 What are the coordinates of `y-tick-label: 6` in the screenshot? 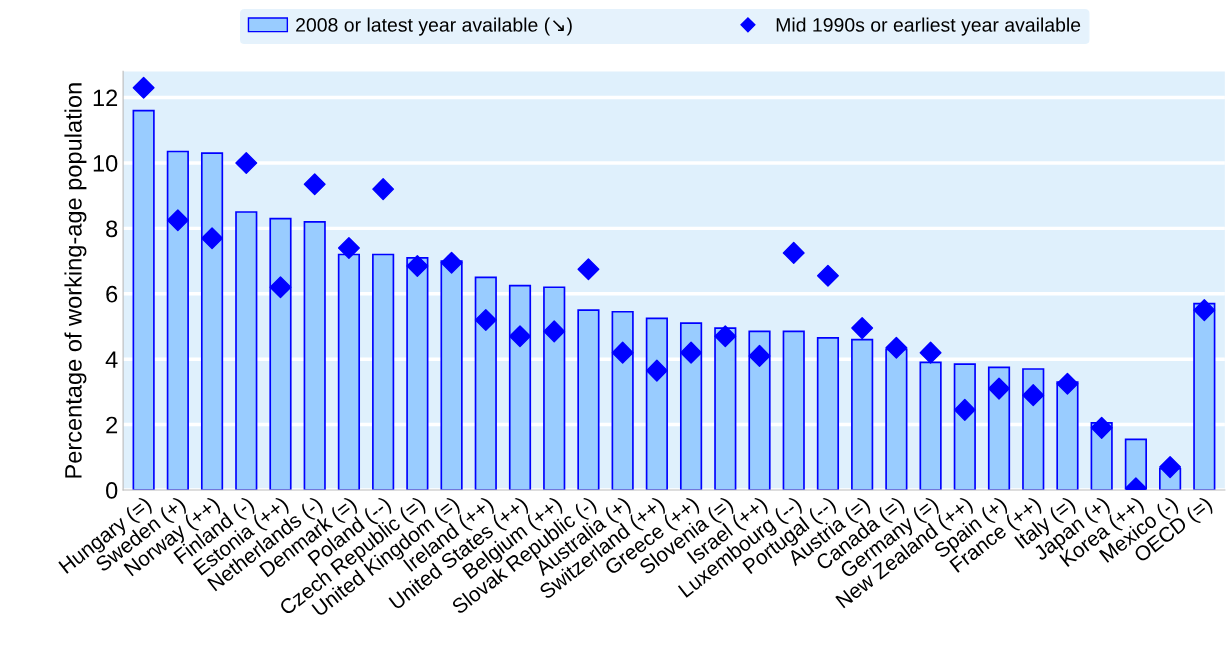 It's located at (112, 294).